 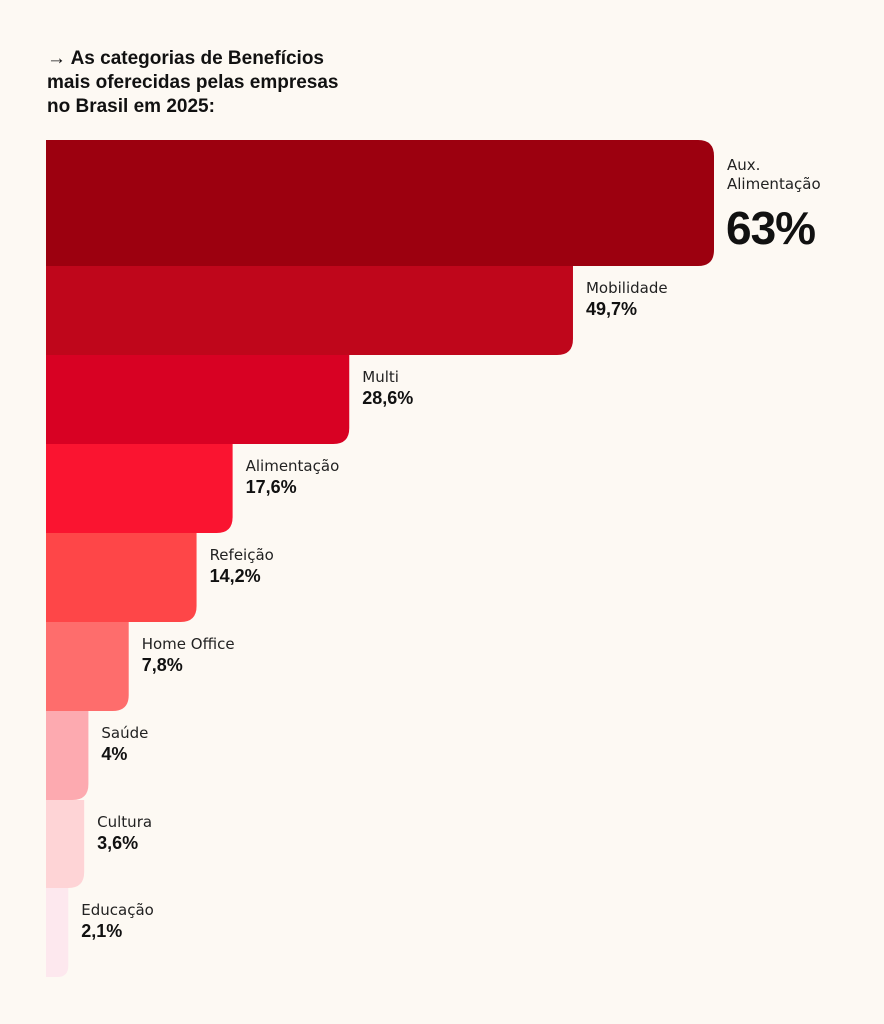 What do you see at coordinates (774, 174) in the screenshot?
I see `category-label: Aux. Alimentação` at bounding box center [774, 174].